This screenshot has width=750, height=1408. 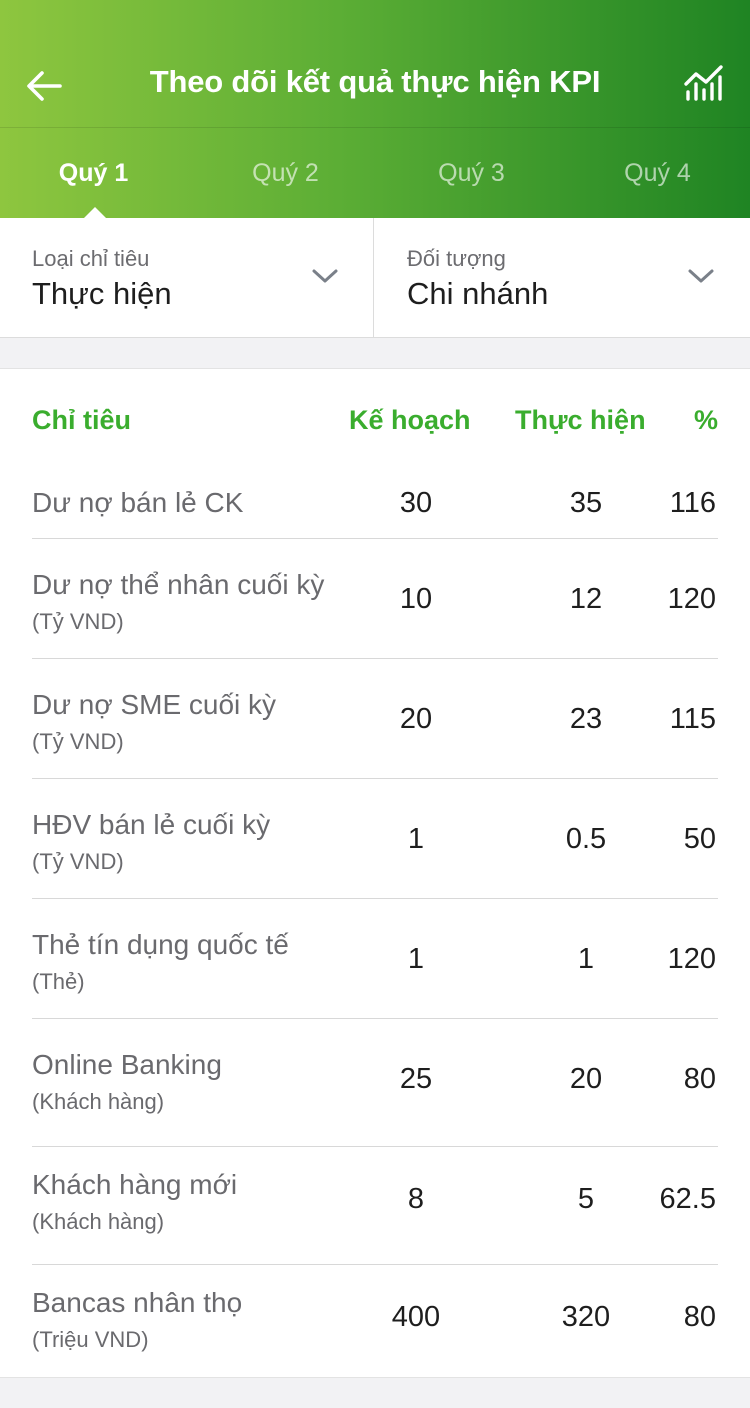 What do you see at coordinates (160, 944) in the screenshot?
I see `row-name: Thẻ tín dụng quốc tế` at bounding box center [160, 944].